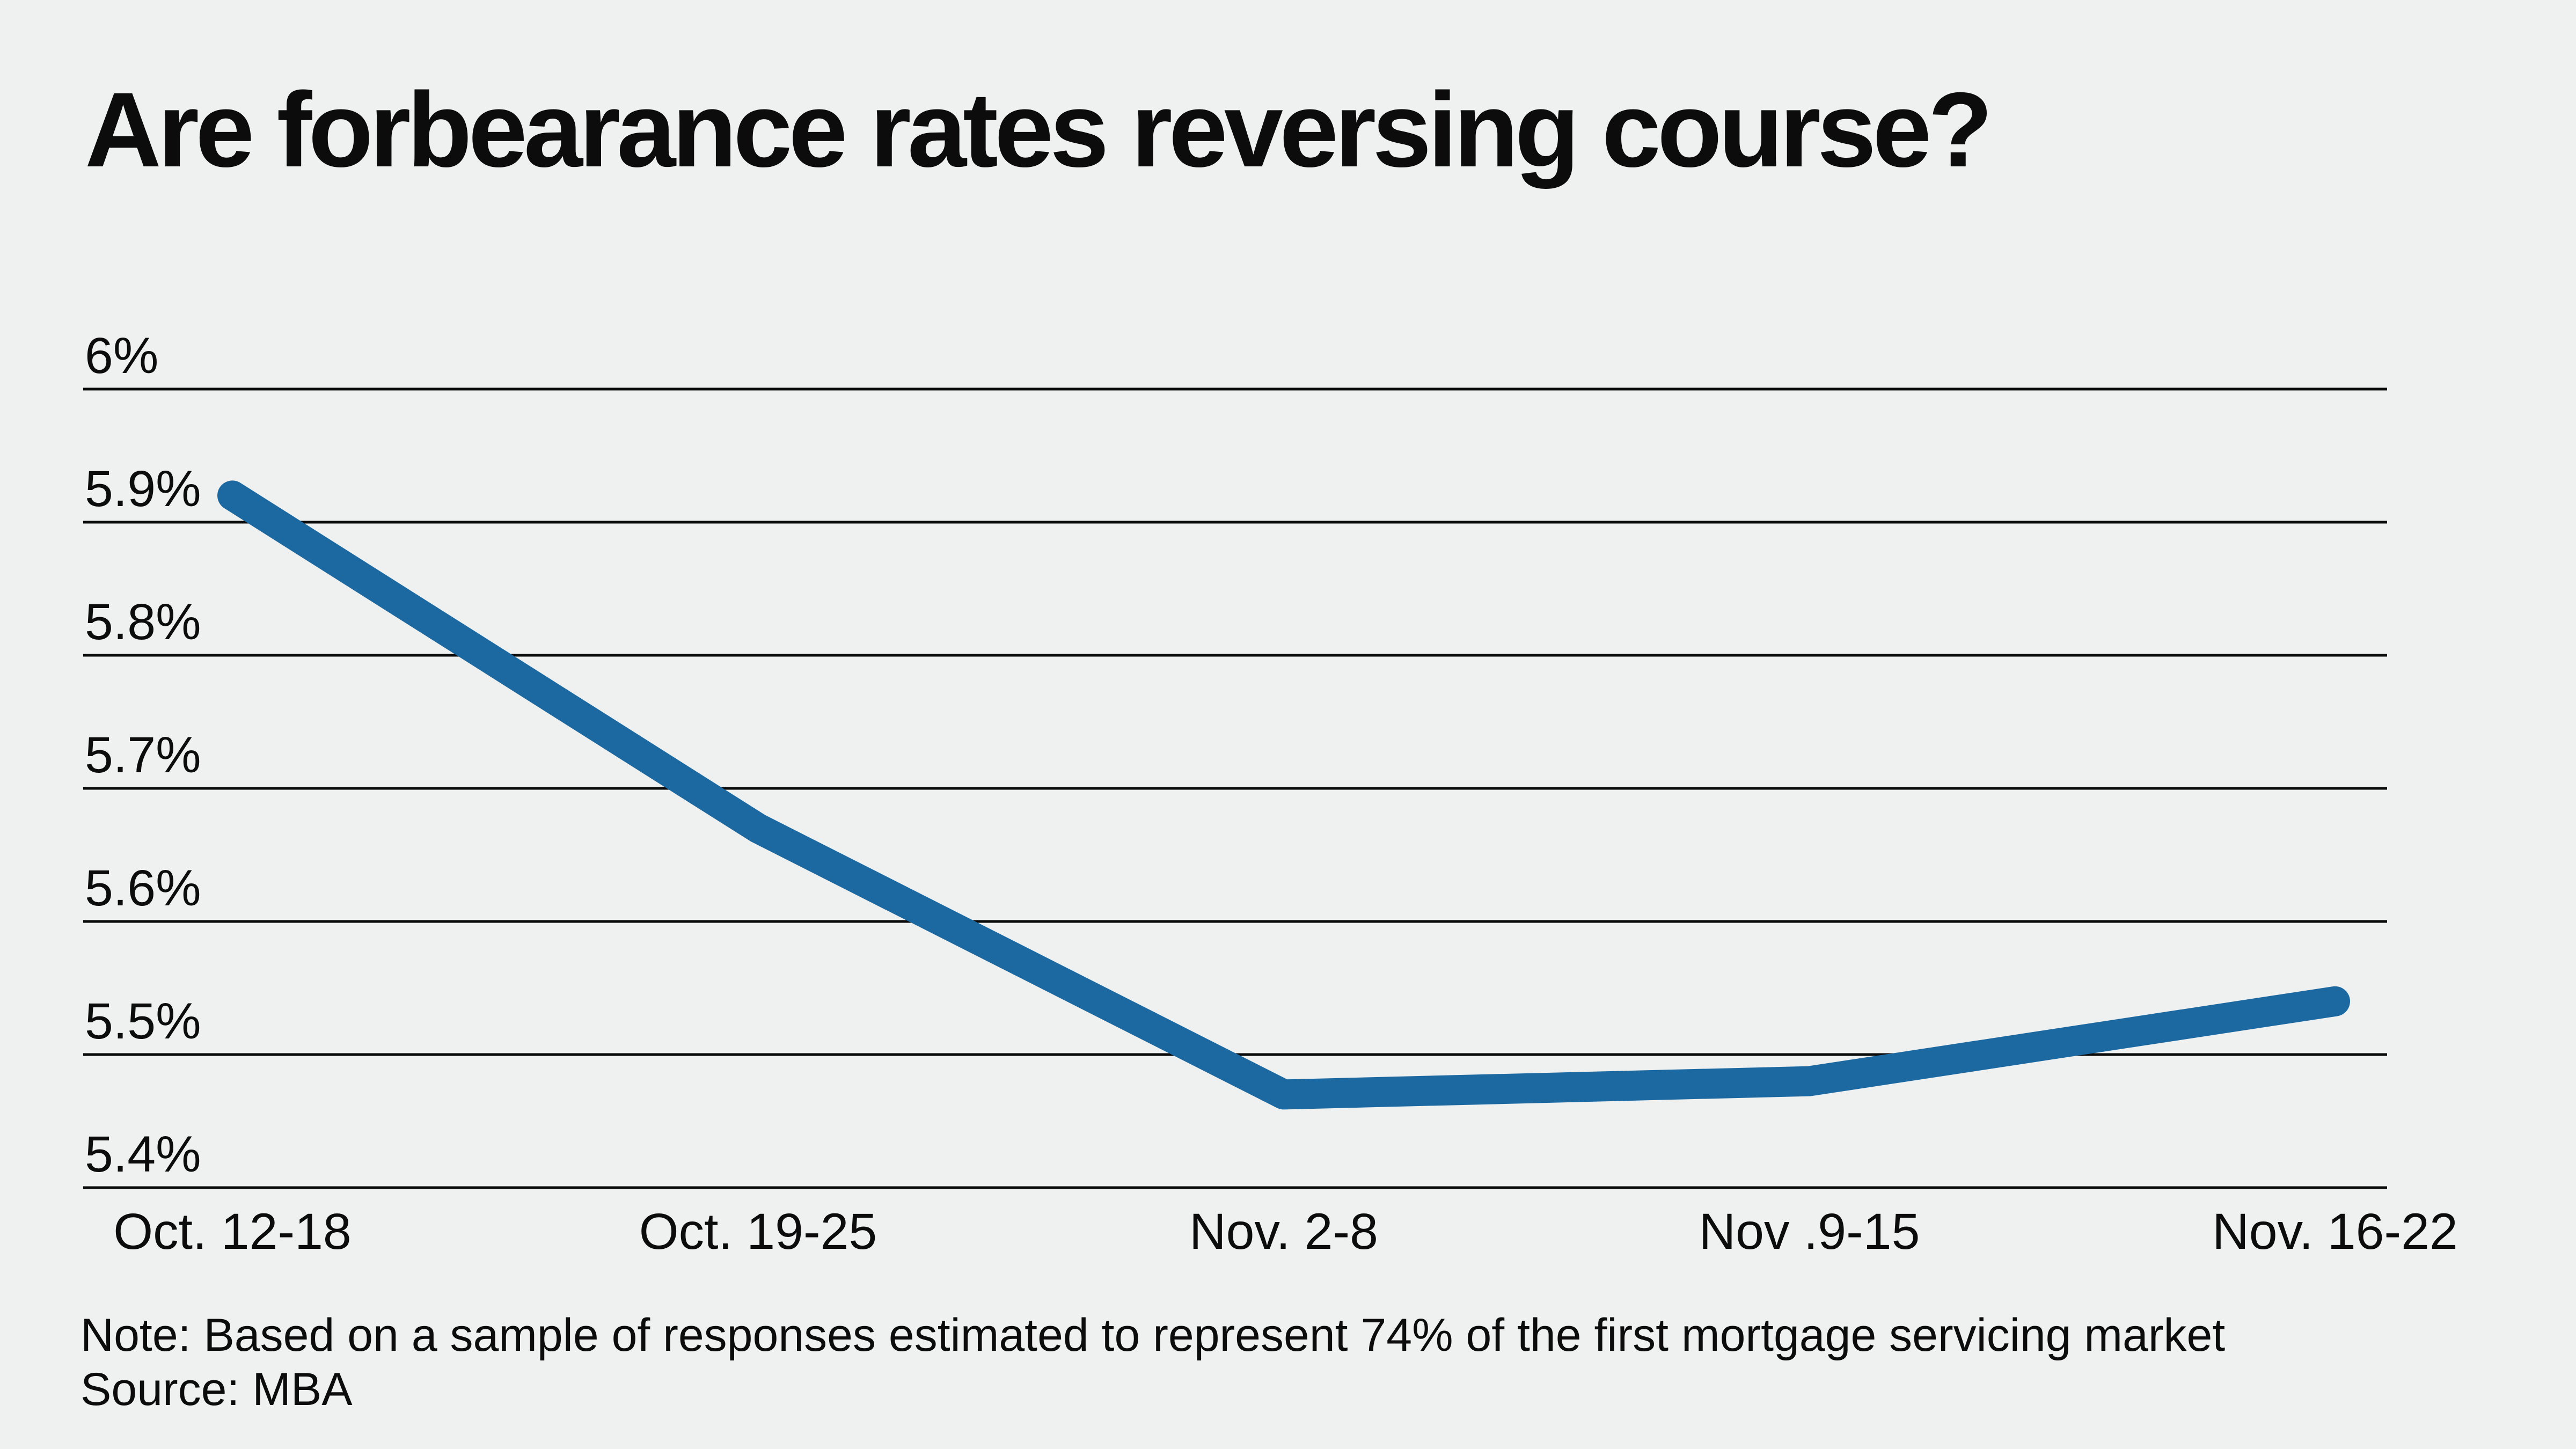 The image size is (2576, 1449). Describe the element at coordinates (1283, 1231) in the screenshot. I see `x-axis-label: Nov. 2-8` at that location.